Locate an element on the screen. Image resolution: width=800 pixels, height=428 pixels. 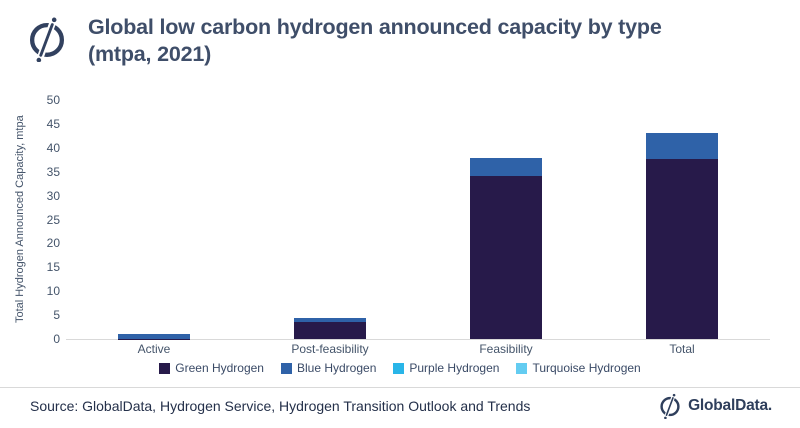
y-tick-label: 5 is located at coordinates (56, 315).